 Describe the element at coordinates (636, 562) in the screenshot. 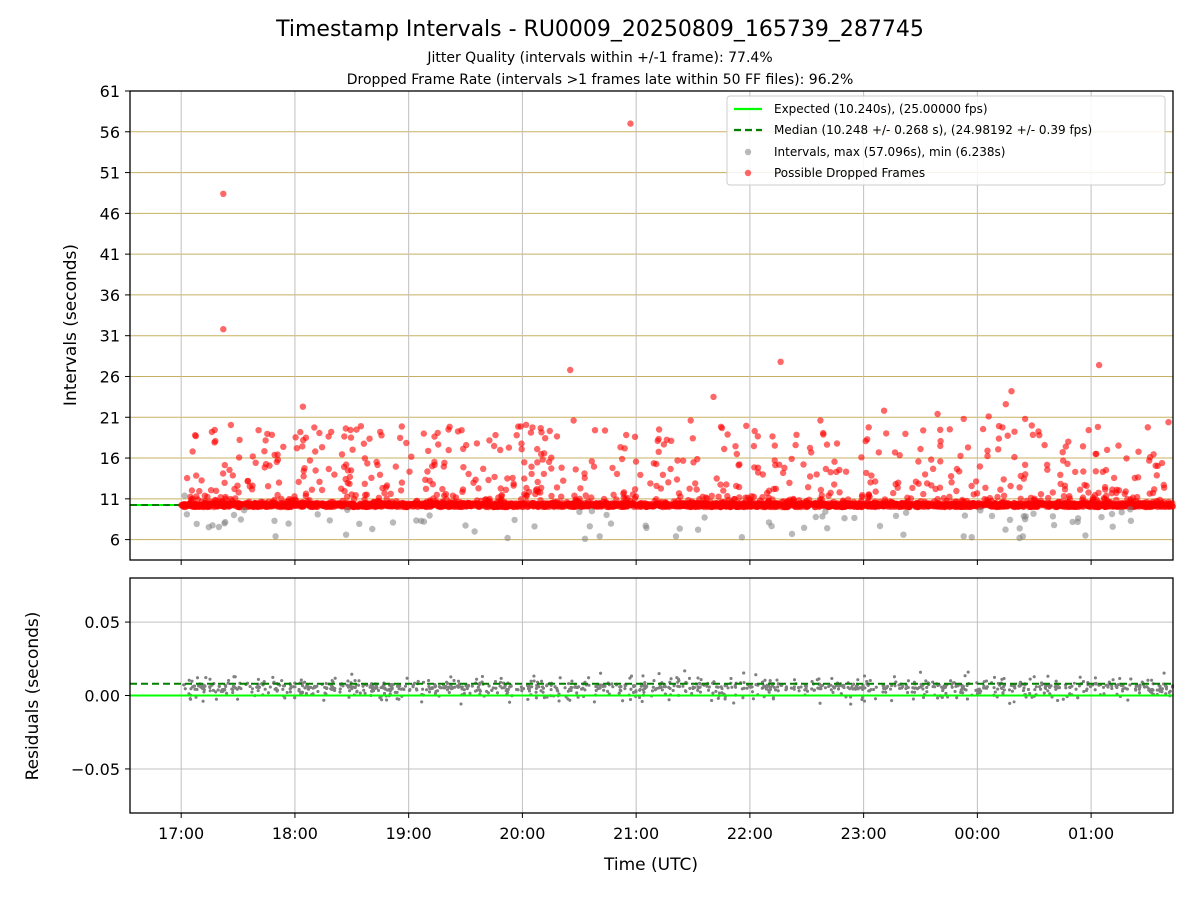

I see `intervals-x-ticks` at that location.